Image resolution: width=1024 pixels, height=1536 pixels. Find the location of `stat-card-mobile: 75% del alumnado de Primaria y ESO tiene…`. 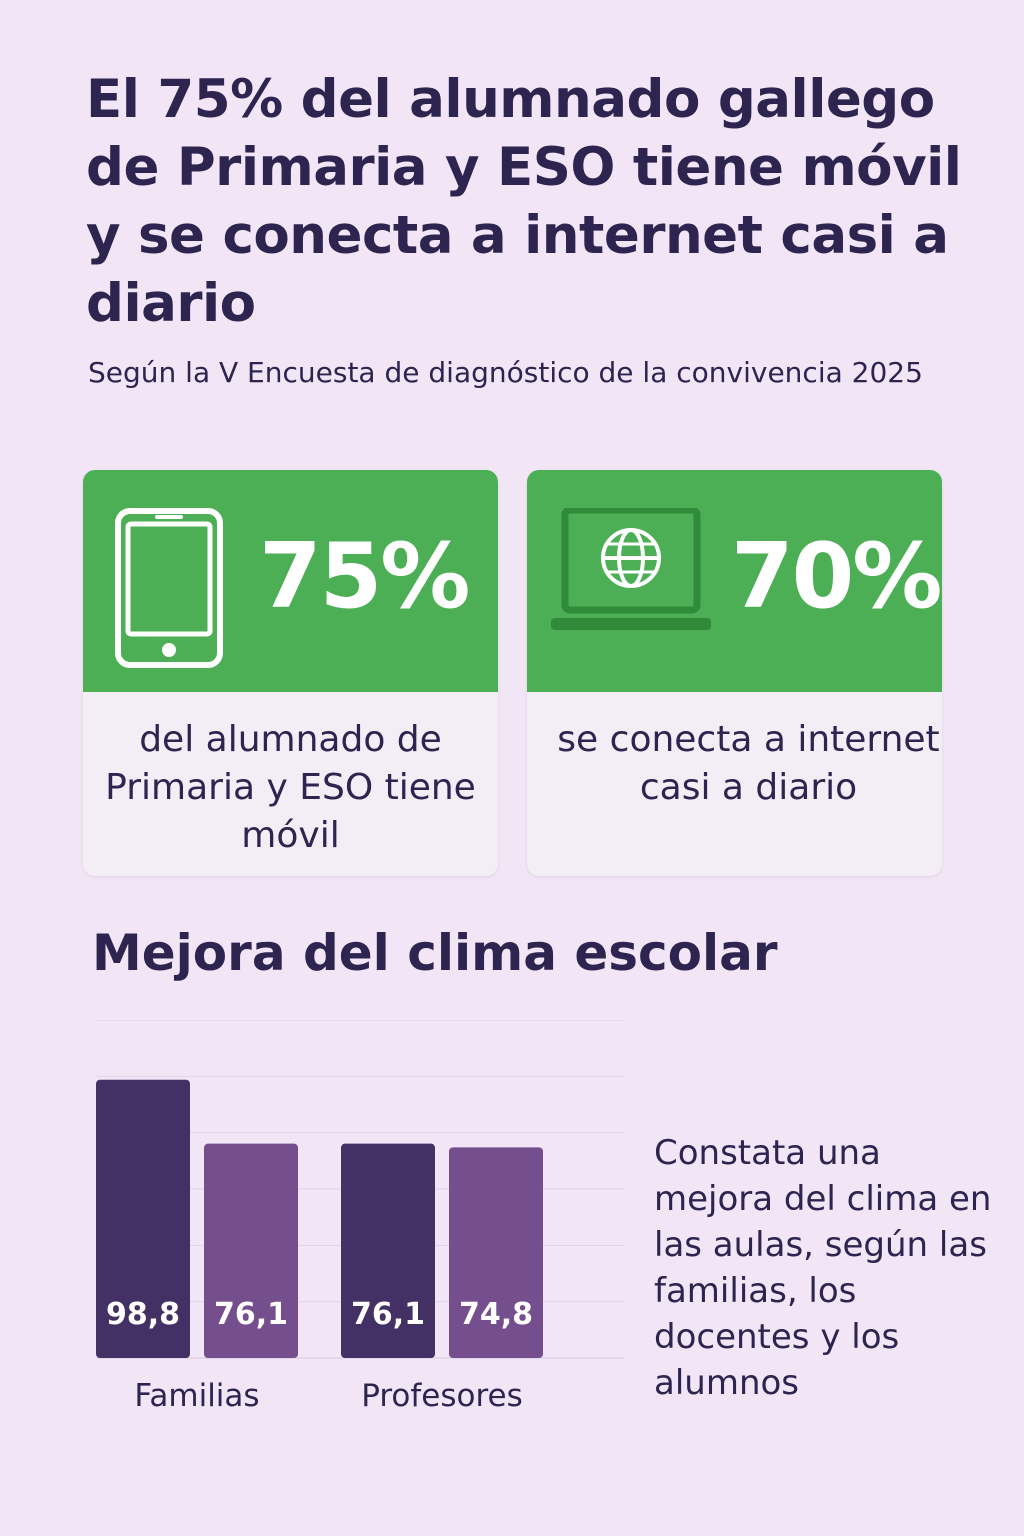

stat-card-mobile: 75% del alumnado de Primaria y ESO tiene… is located at coordinates (290, 673).